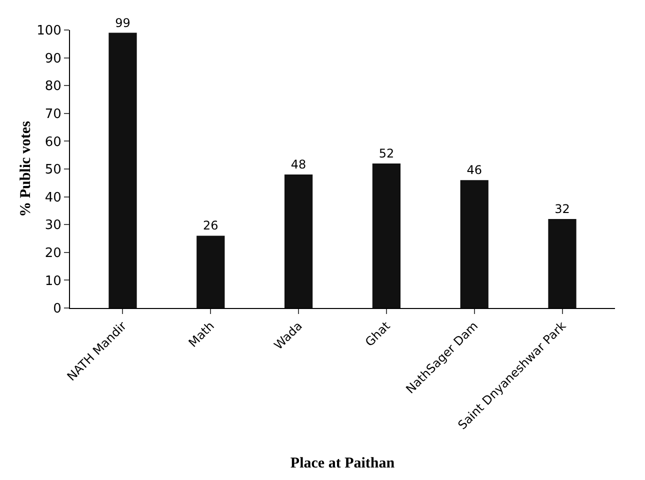 Image resolution: width=645 pixels, height=480 pixels. What do you see at coordinates (474, 170) in the screenshot?
I see `data-label: 46` at bounding box center [474, 170].